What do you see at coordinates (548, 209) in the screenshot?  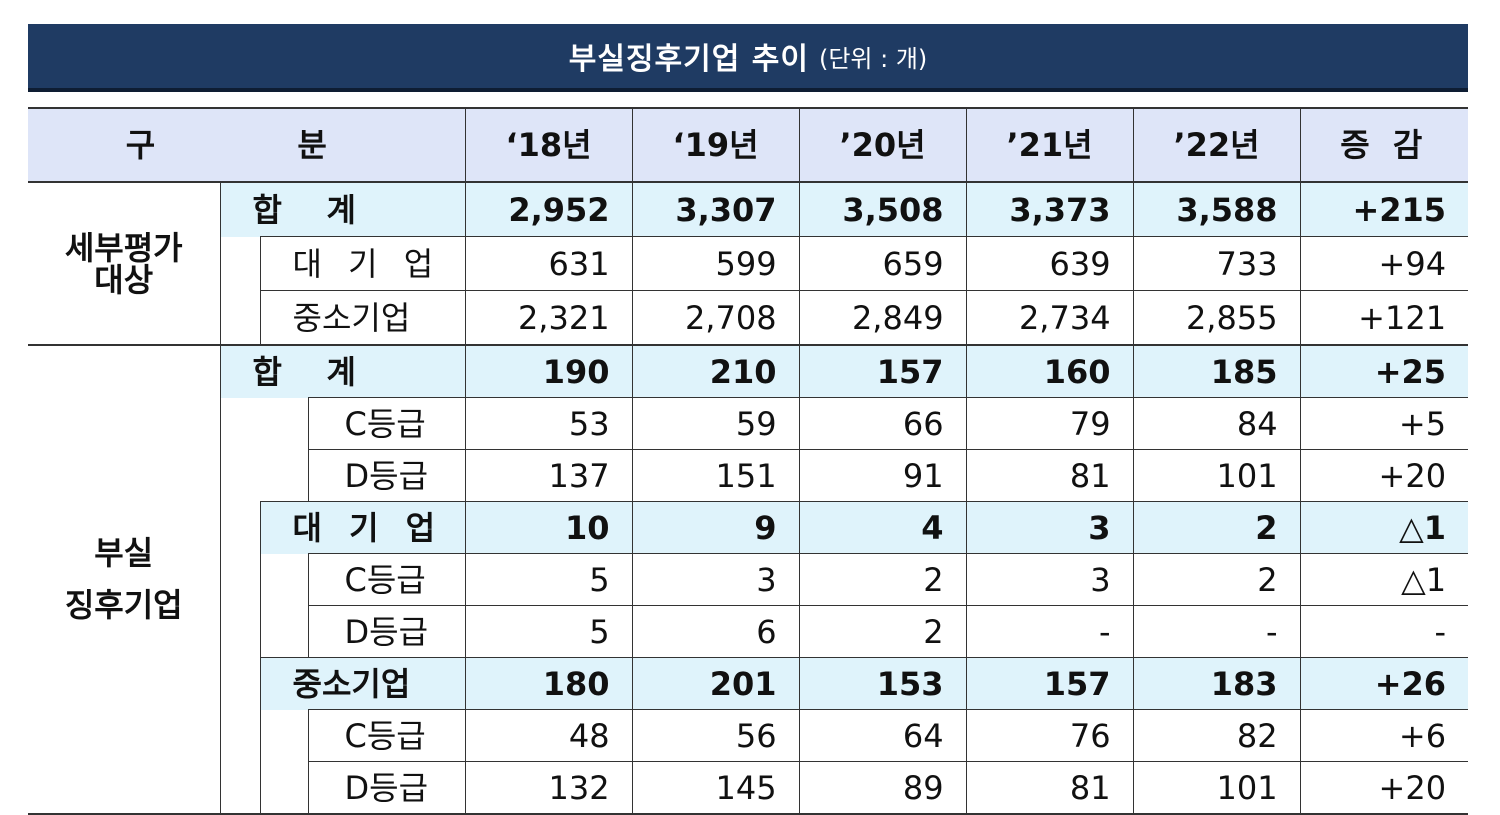 I see `cell: 2,952` at bounding box center [548, 209].